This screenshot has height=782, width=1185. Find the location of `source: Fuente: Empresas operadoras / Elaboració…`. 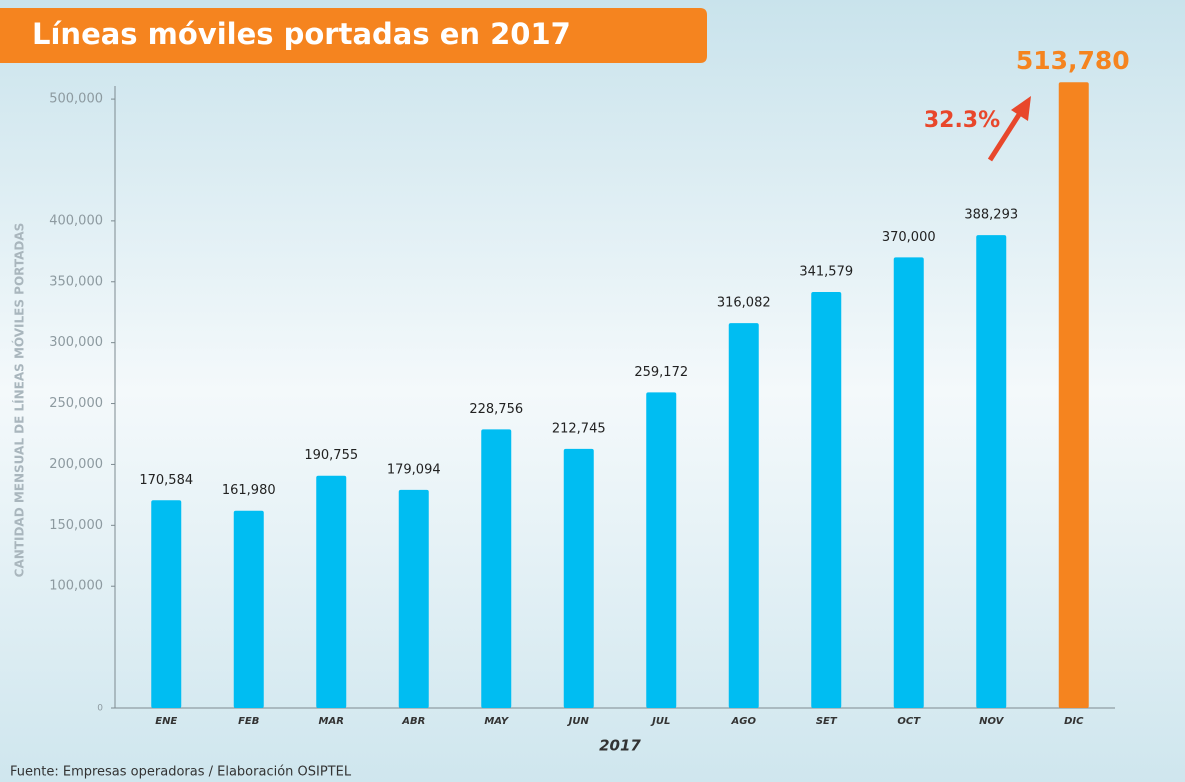

source: Fuente: Empresas operadoras / Elaboració… is located at coordinates (181, 772).